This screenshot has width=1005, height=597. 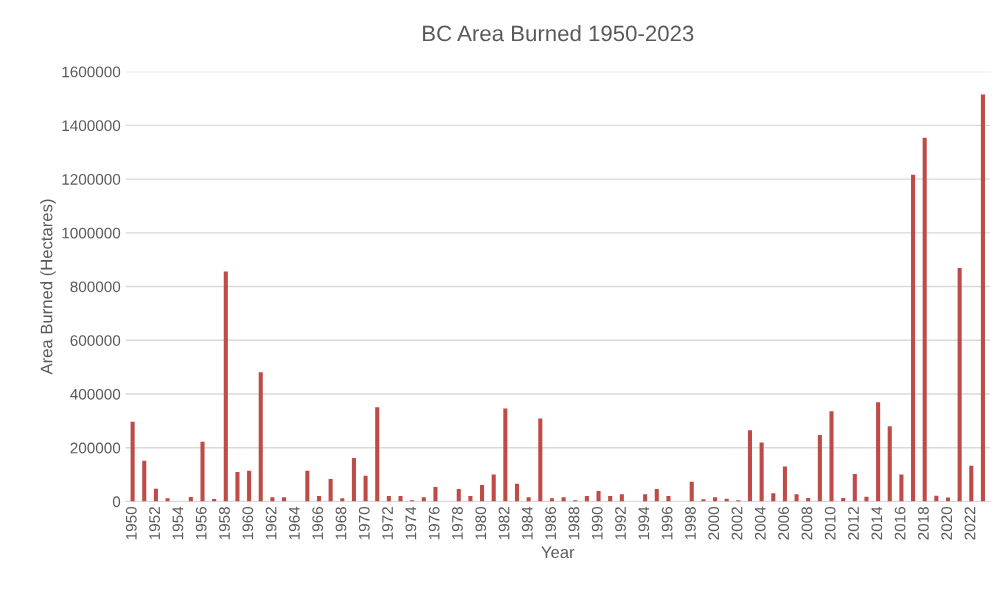 I want to click on x-tick-label: 1954, so click(x=178, y=523).